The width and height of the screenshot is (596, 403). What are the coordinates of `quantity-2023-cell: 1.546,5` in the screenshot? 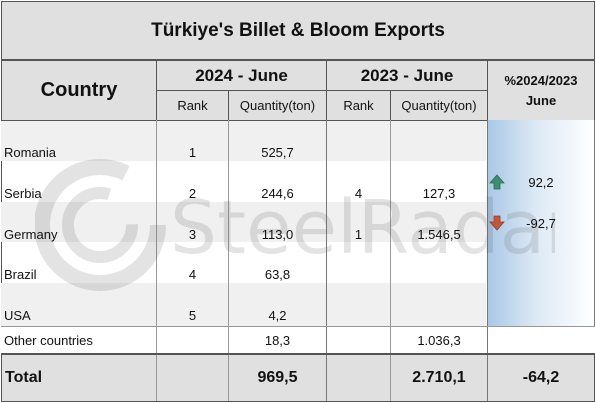 It's located at (439, 234).